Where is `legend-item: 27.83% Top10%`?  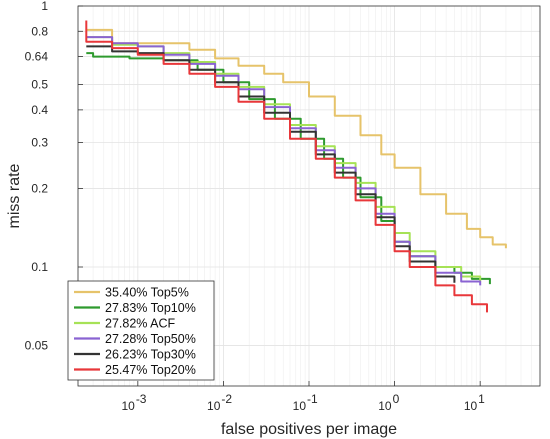 legend-item: 27.83% Top10% is located at coordinates (135, 308).